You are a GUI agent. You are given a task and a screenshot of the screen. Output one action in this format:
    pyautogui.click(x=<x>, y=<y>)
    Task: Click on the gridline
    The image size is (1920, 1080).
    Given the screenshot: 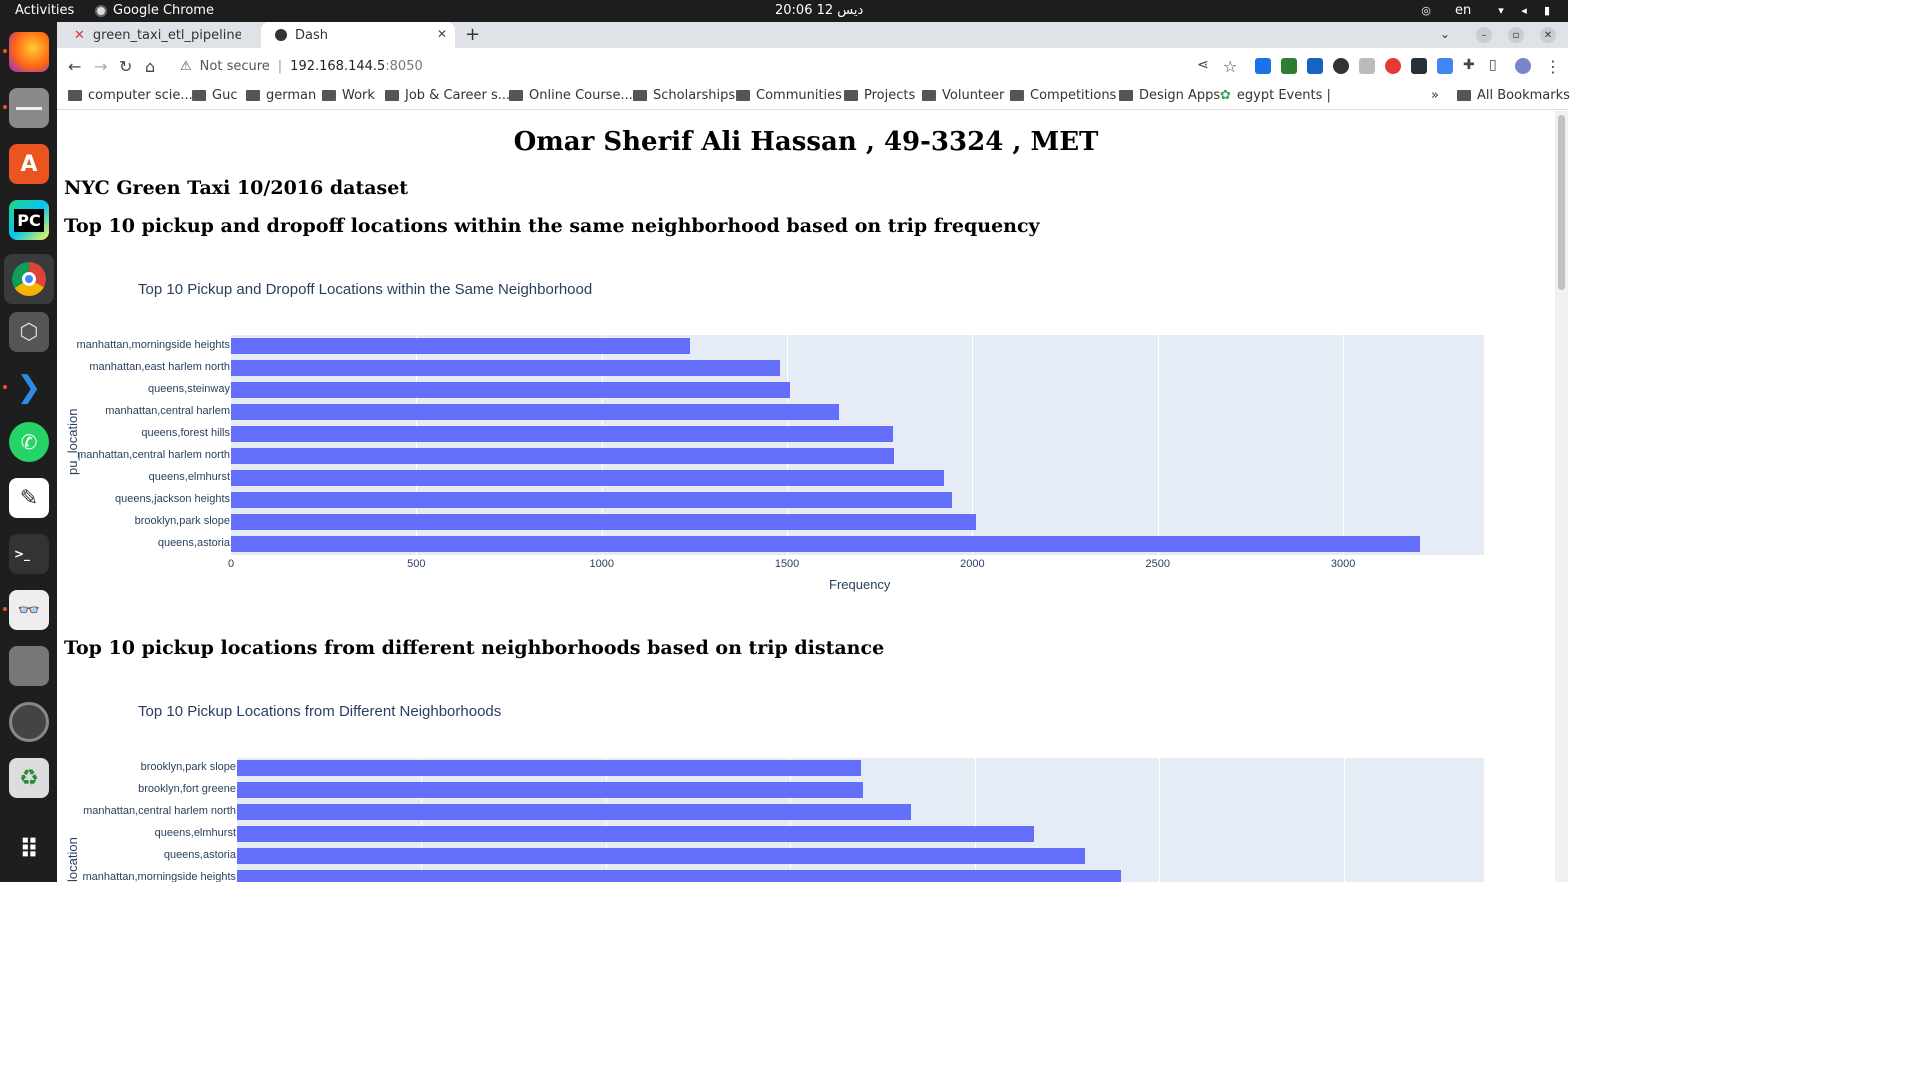 What is the action you would take?
    pyautogui.click(x=422, y=820)
    